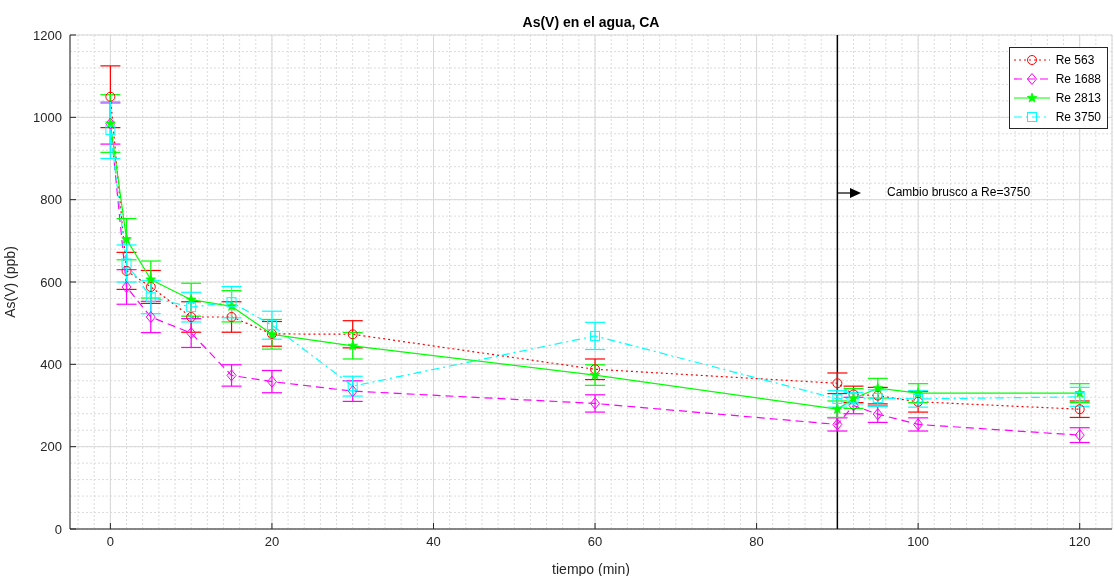  What do you see at coordinates (1078, 78) in the screenshot?
I see `legend-label: Re 1688` at bounding box center [1078, 78].